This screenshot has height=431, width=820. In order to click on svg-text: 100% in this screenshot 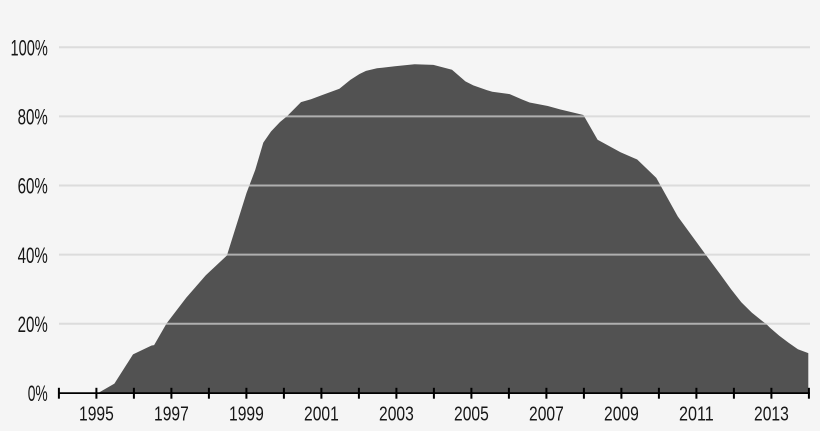, I will do `click(29, 48)`.